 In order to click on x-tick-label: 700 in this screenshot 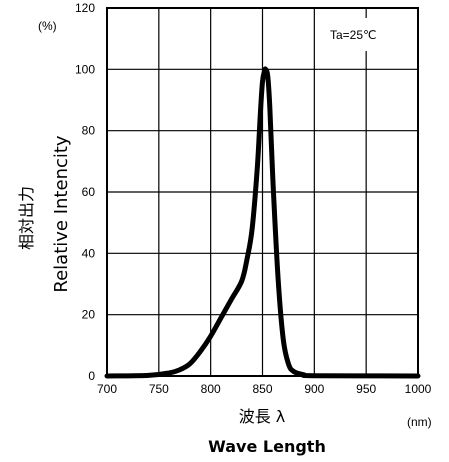, I will do `click(107, 389)`.